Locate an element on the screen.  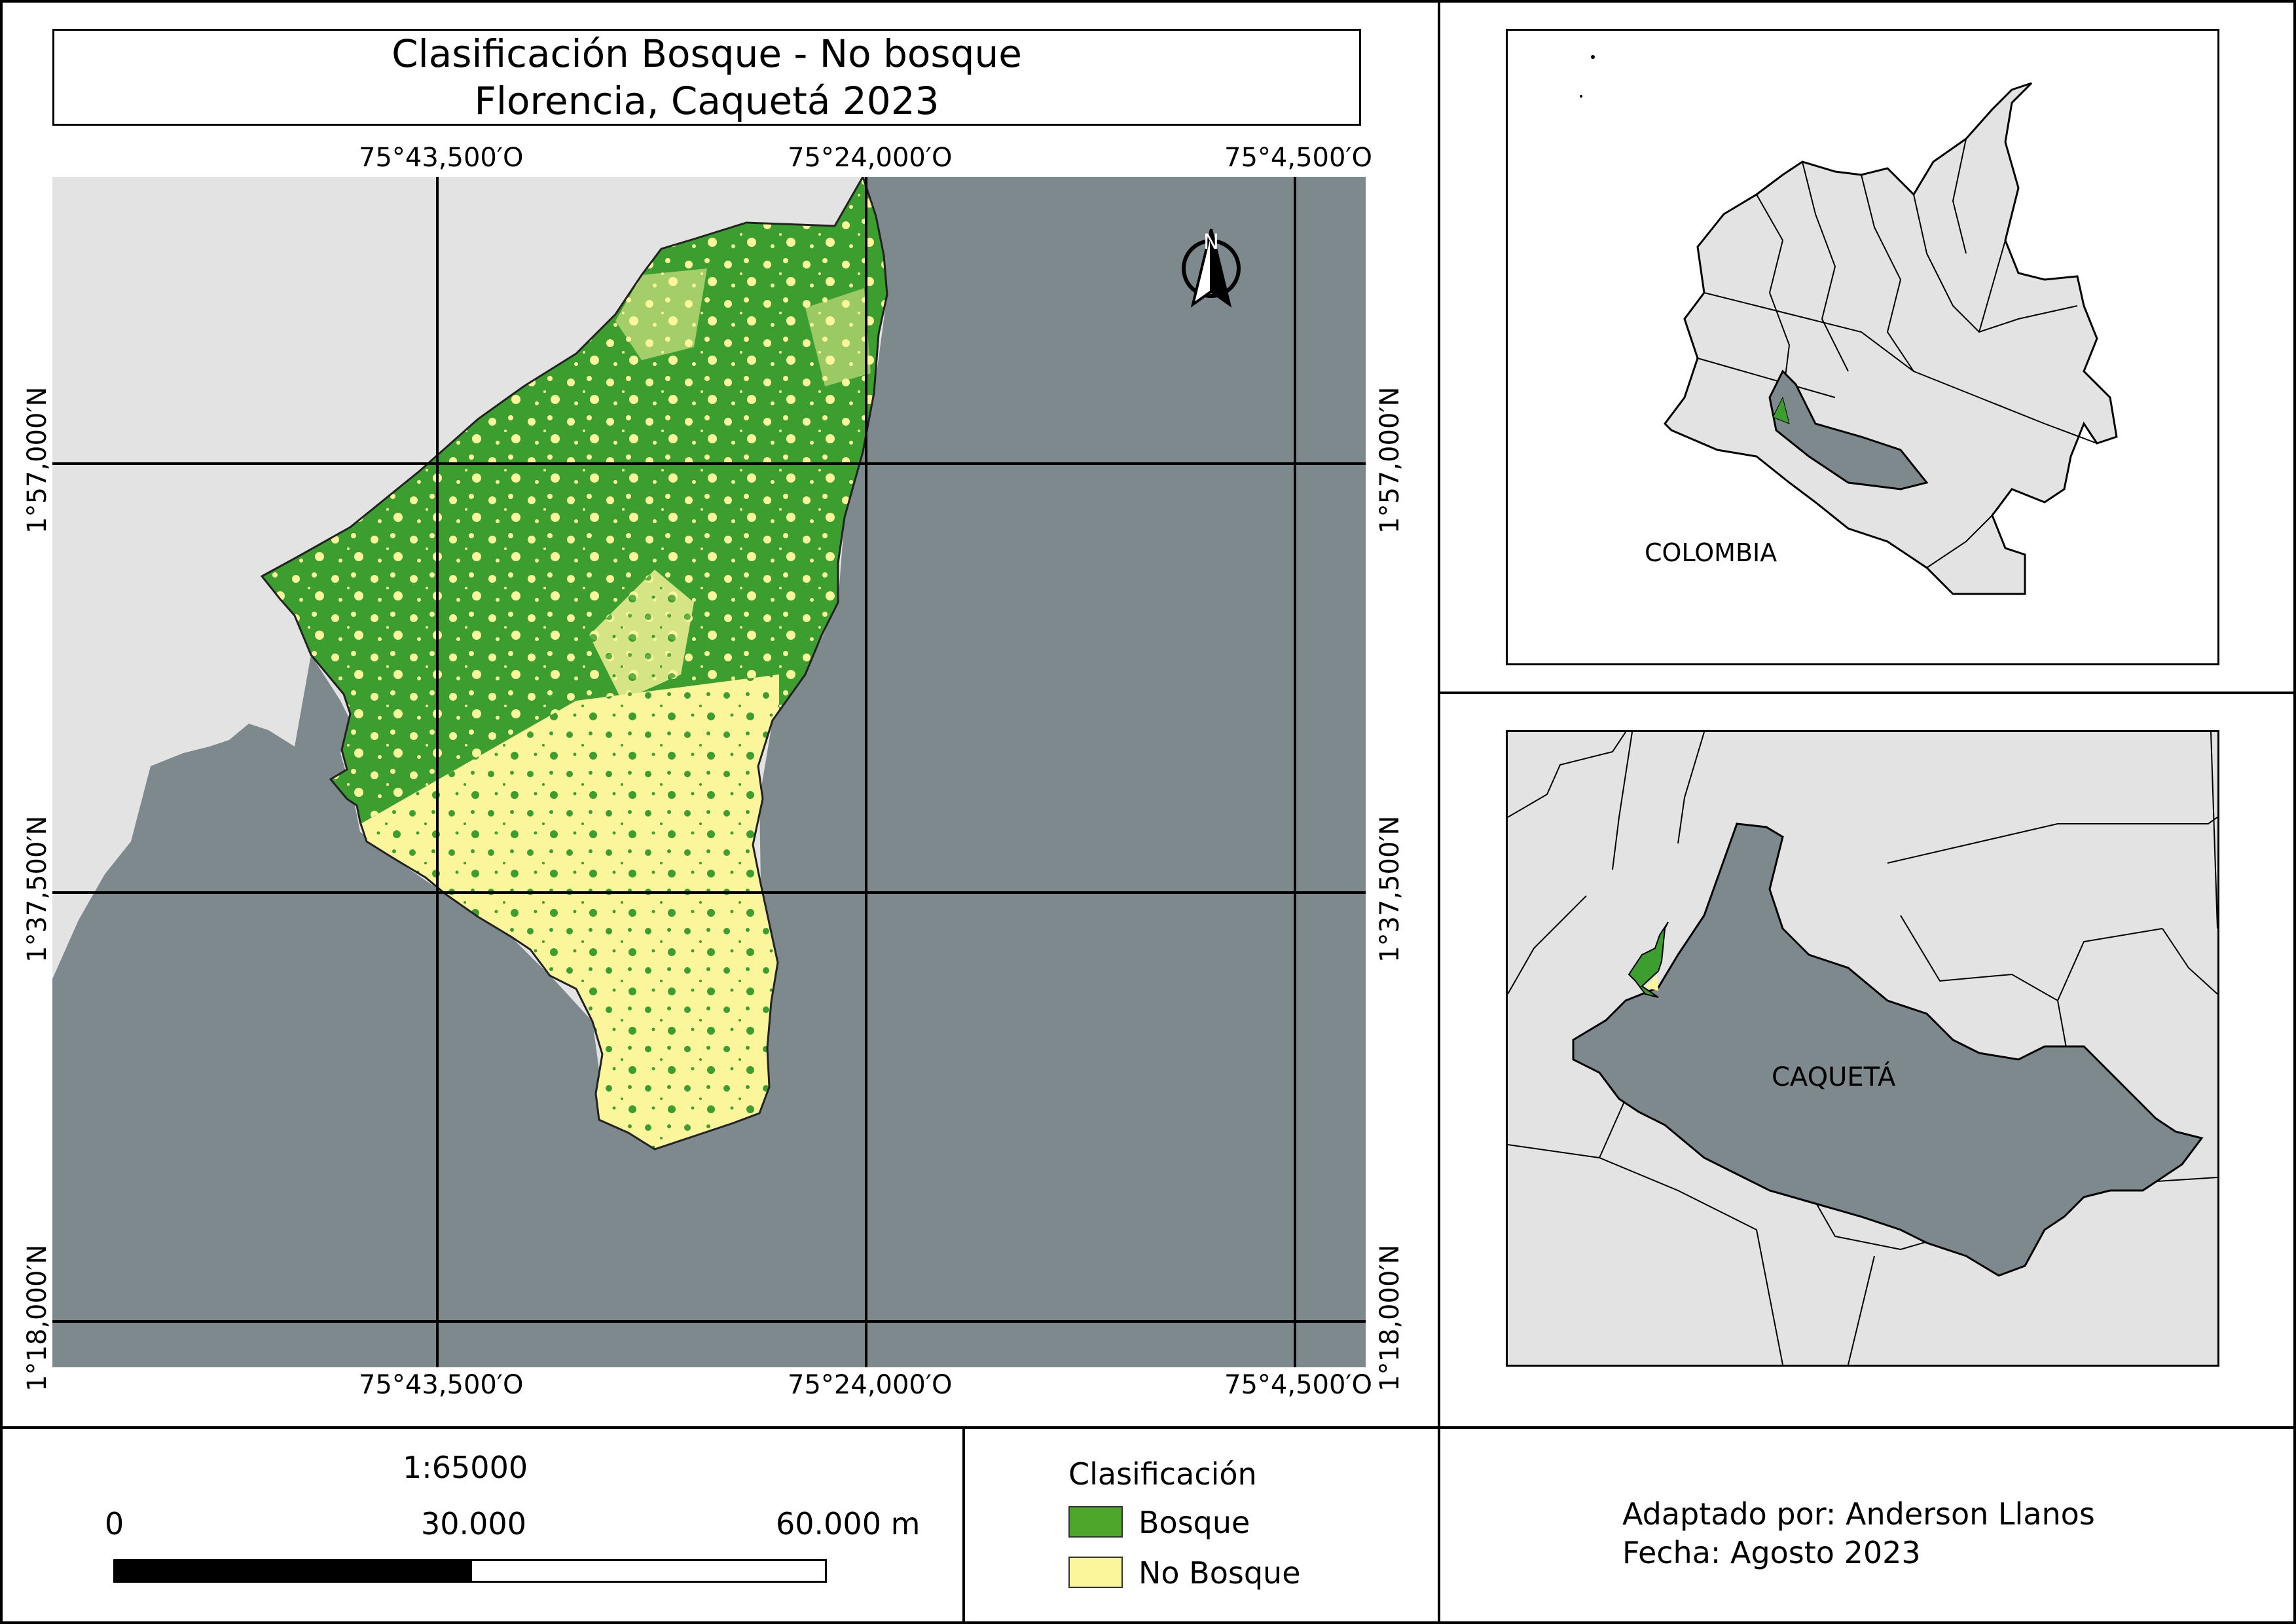
scale-bar-filled is located at coordinates (293, 1571).